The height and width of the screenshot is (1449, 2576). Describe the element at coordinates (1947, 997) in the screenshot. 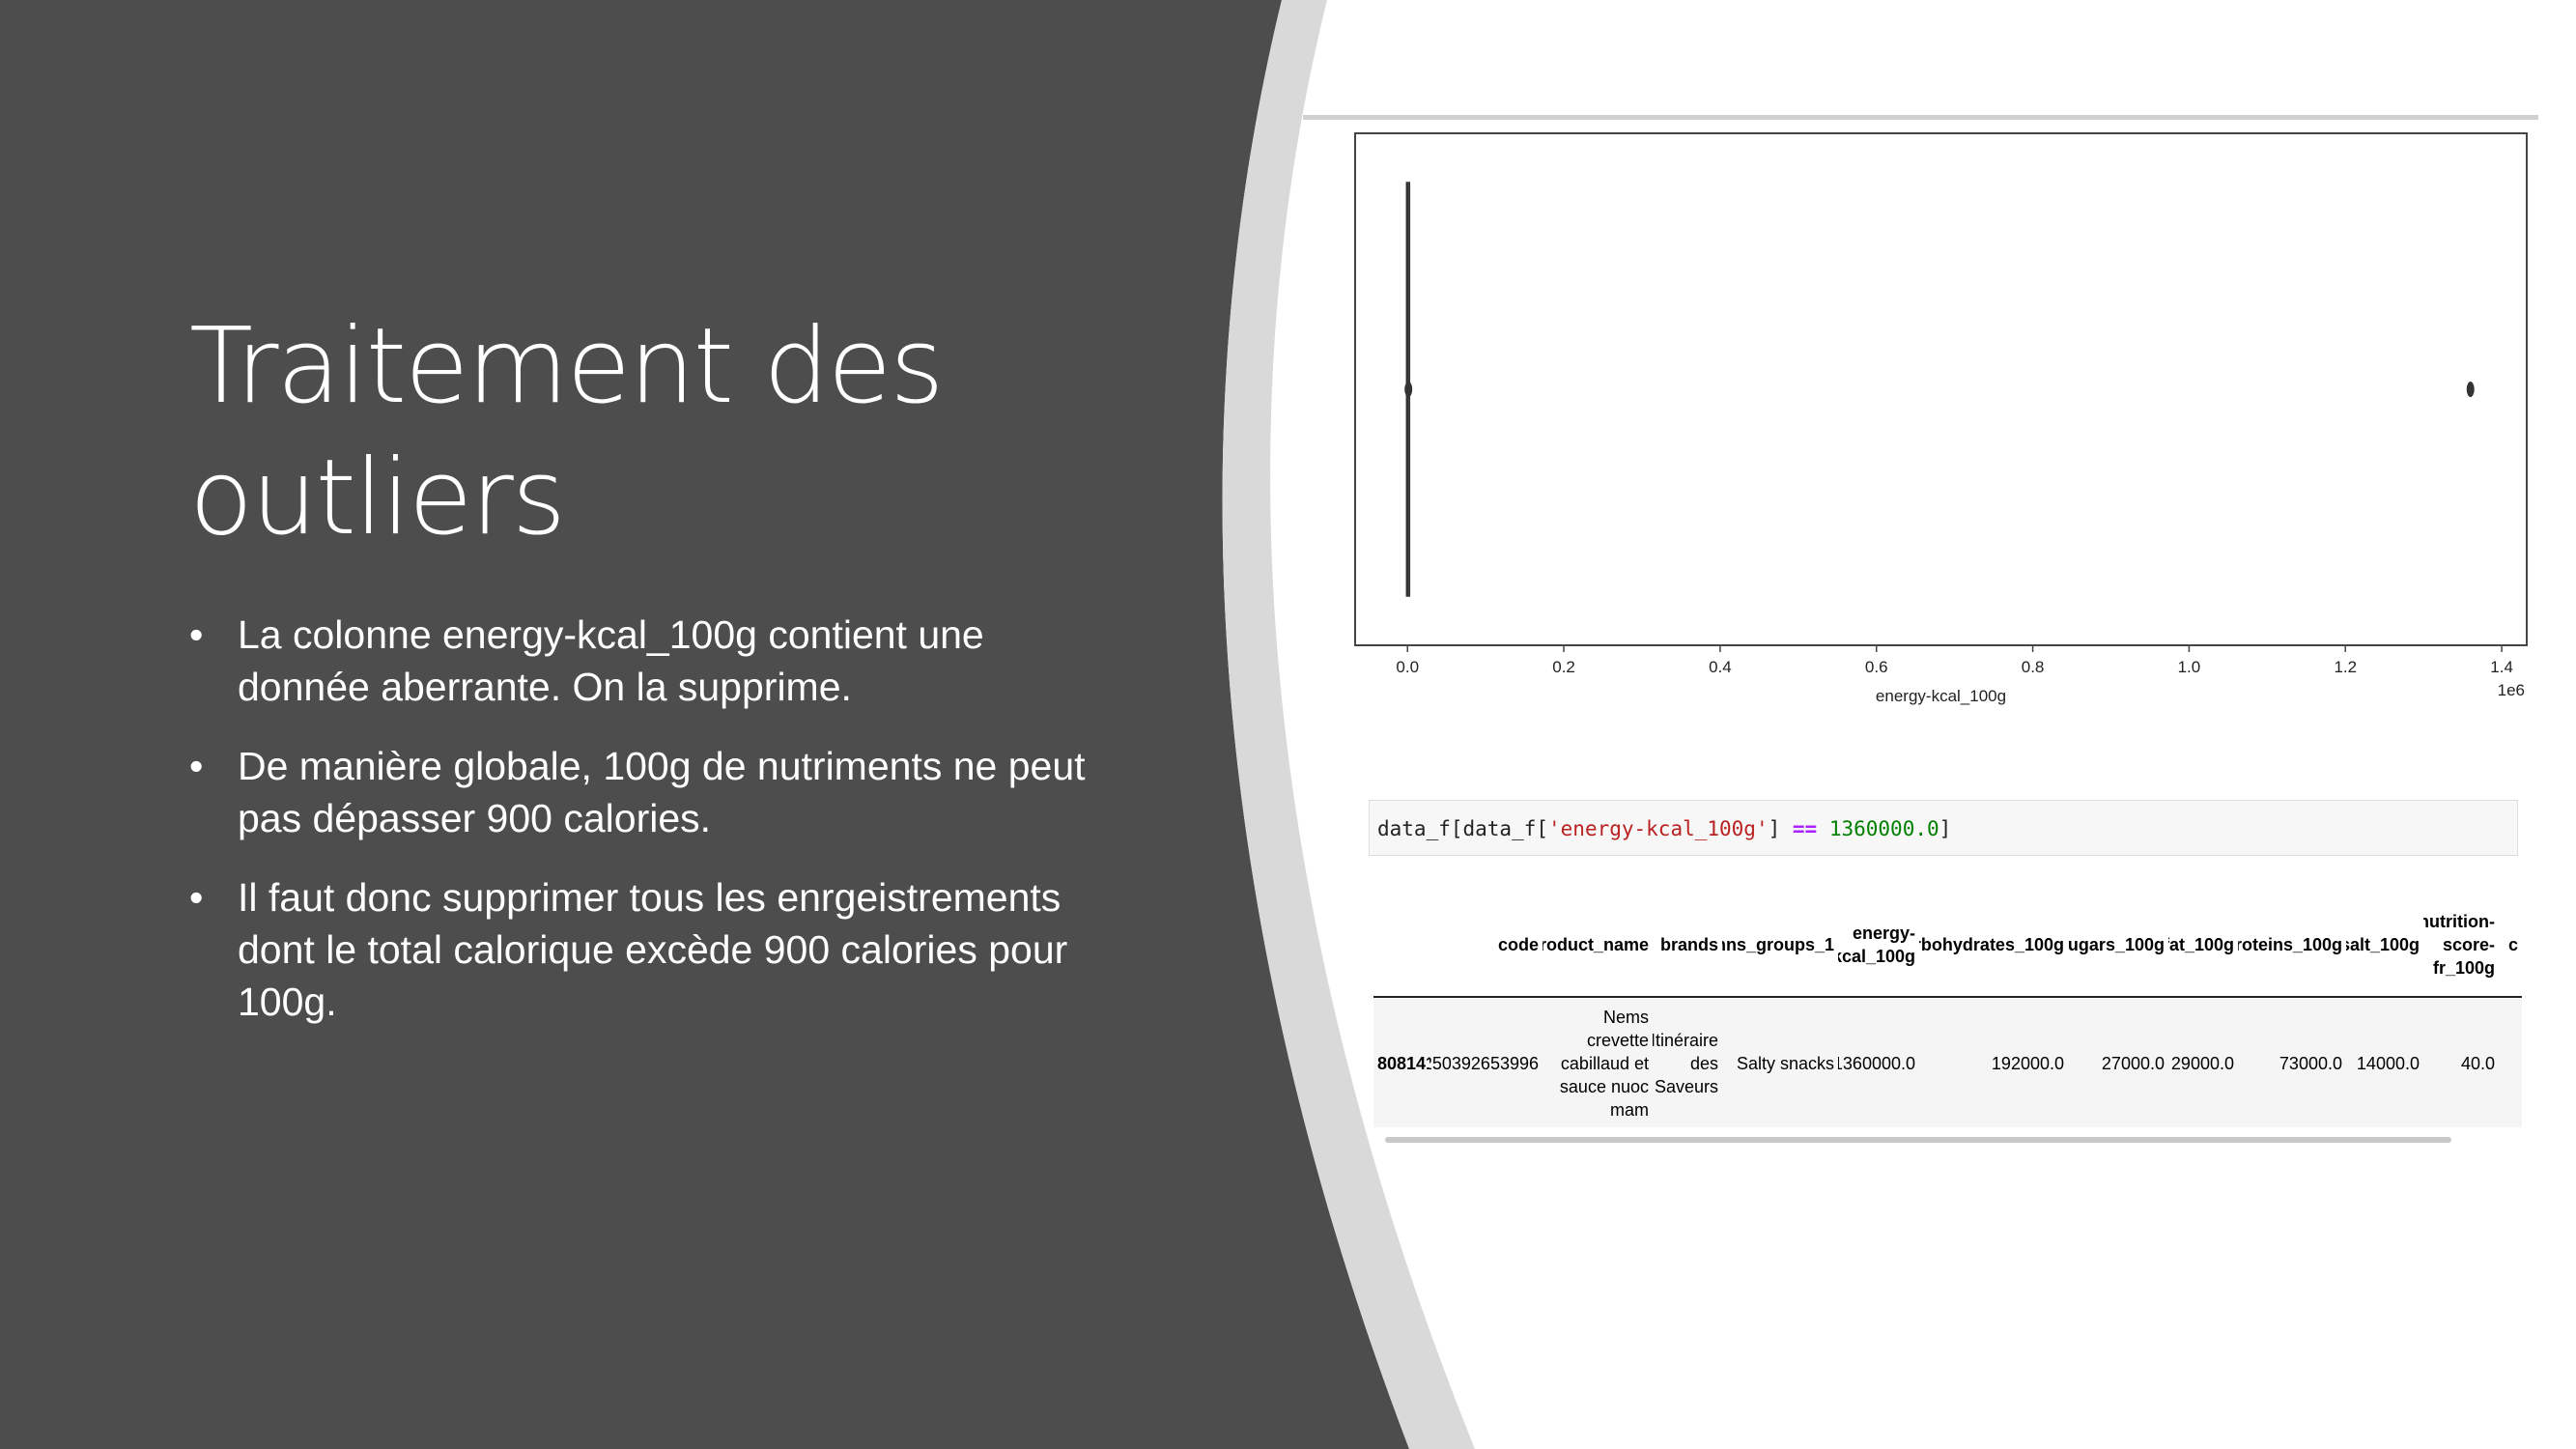

I see `header-rule` at that location.